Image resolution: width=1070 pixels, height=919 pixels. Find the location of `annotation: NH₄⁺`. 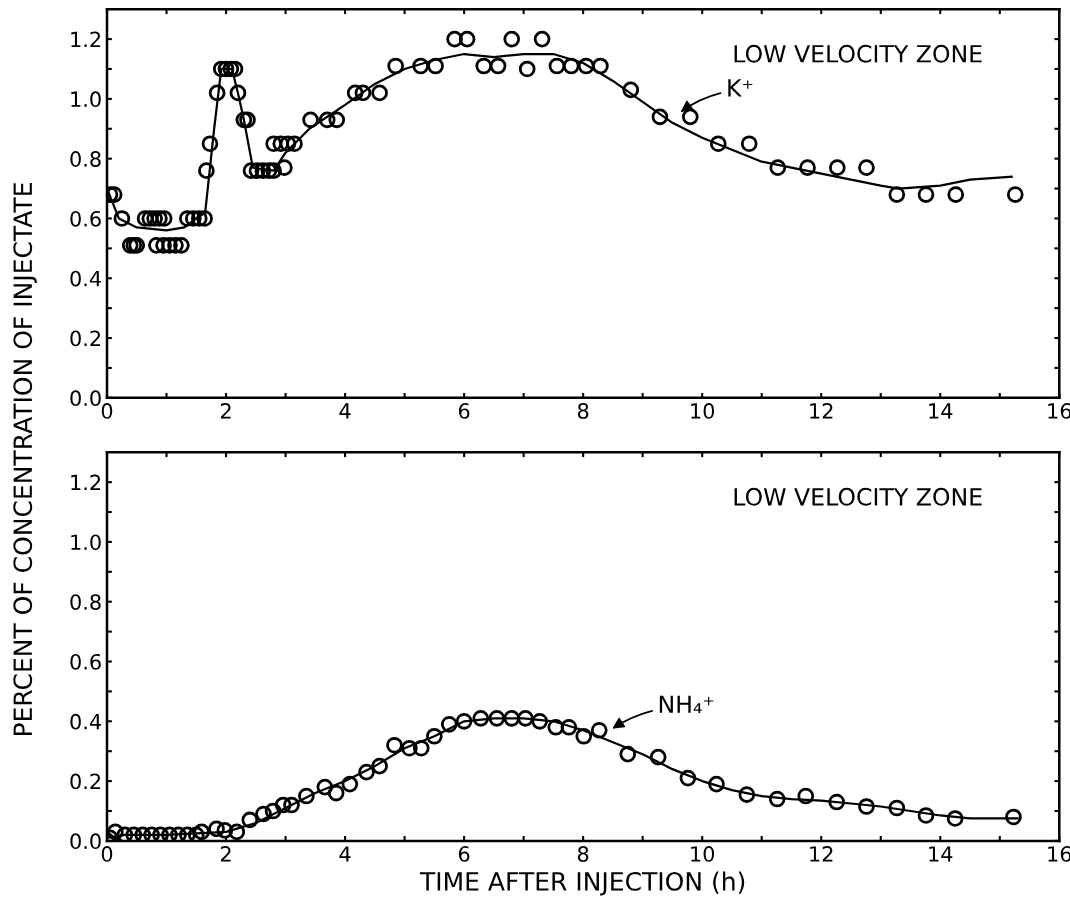

annotation: NH₄⁺ is located at coordinates (686, 704).